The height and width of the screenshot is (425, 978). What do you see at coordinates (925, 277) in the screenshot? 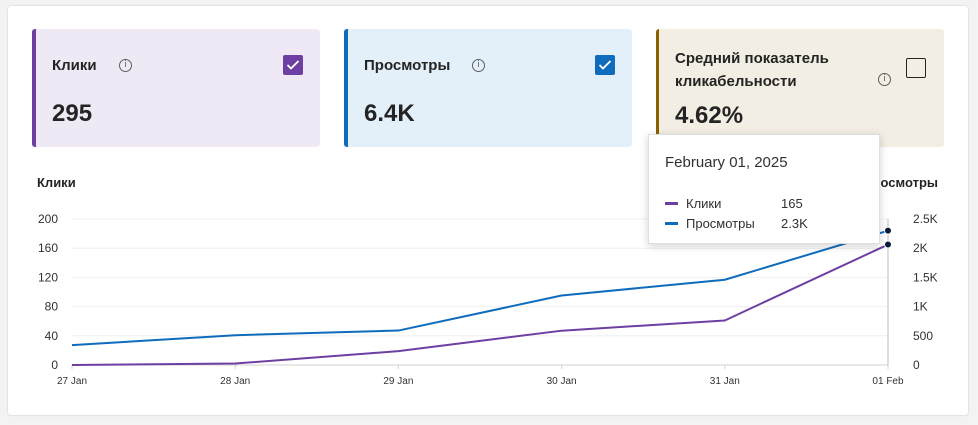
I see `right-axis-tick: 1.5K` at bounding box center [925, 277].